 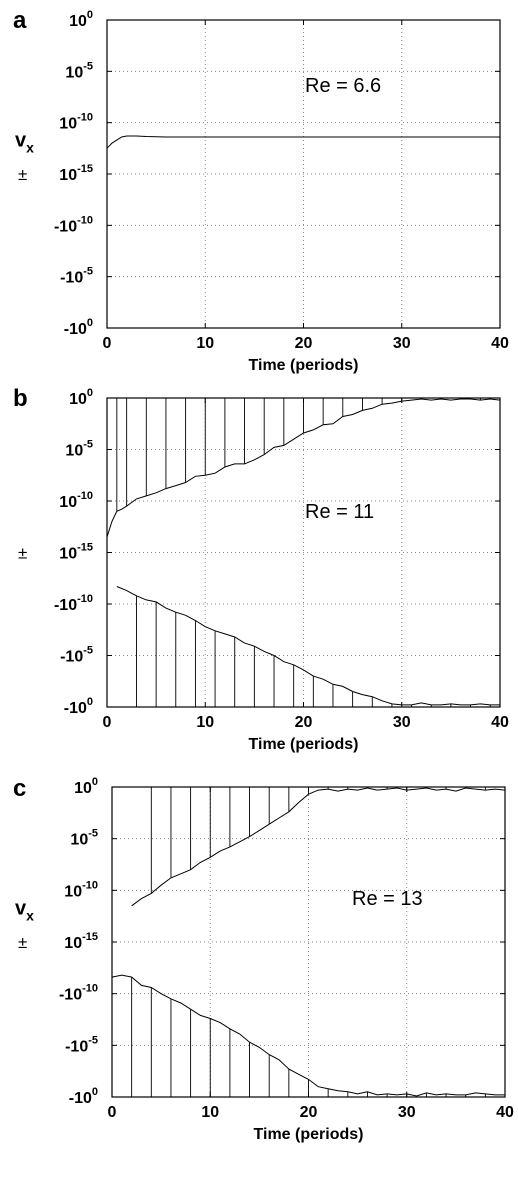 I want to click on re-annotation: Re = 6.6, so click(x=343, y=86).